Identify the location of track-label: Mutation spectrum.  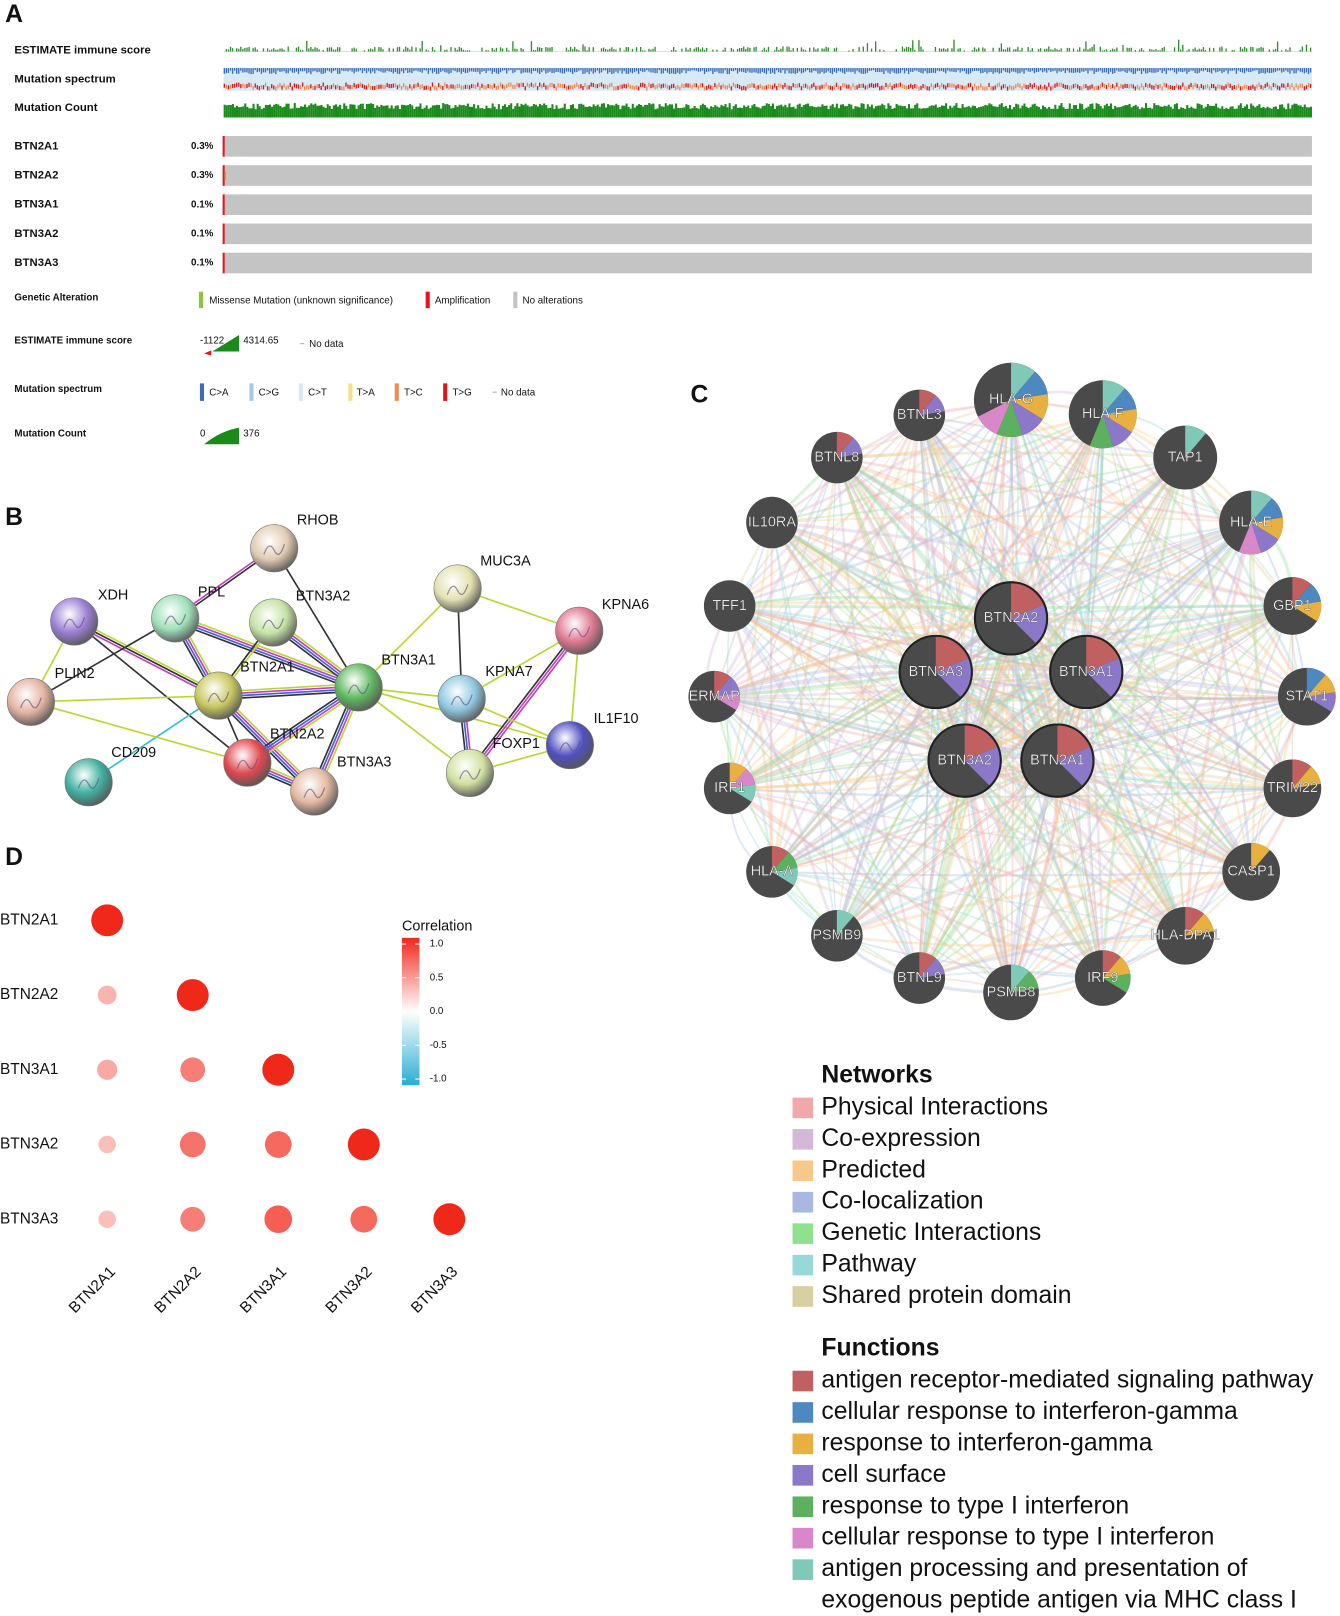
(64, 79).